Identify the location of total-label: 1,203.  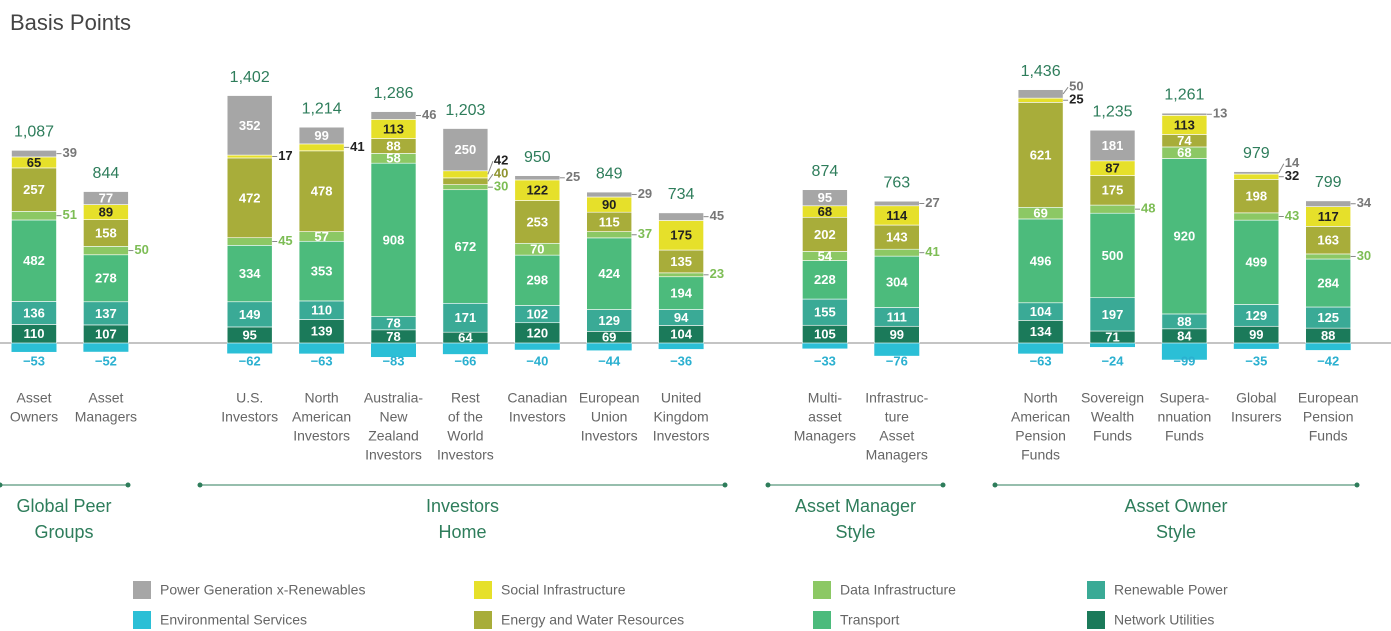
(465, 110).